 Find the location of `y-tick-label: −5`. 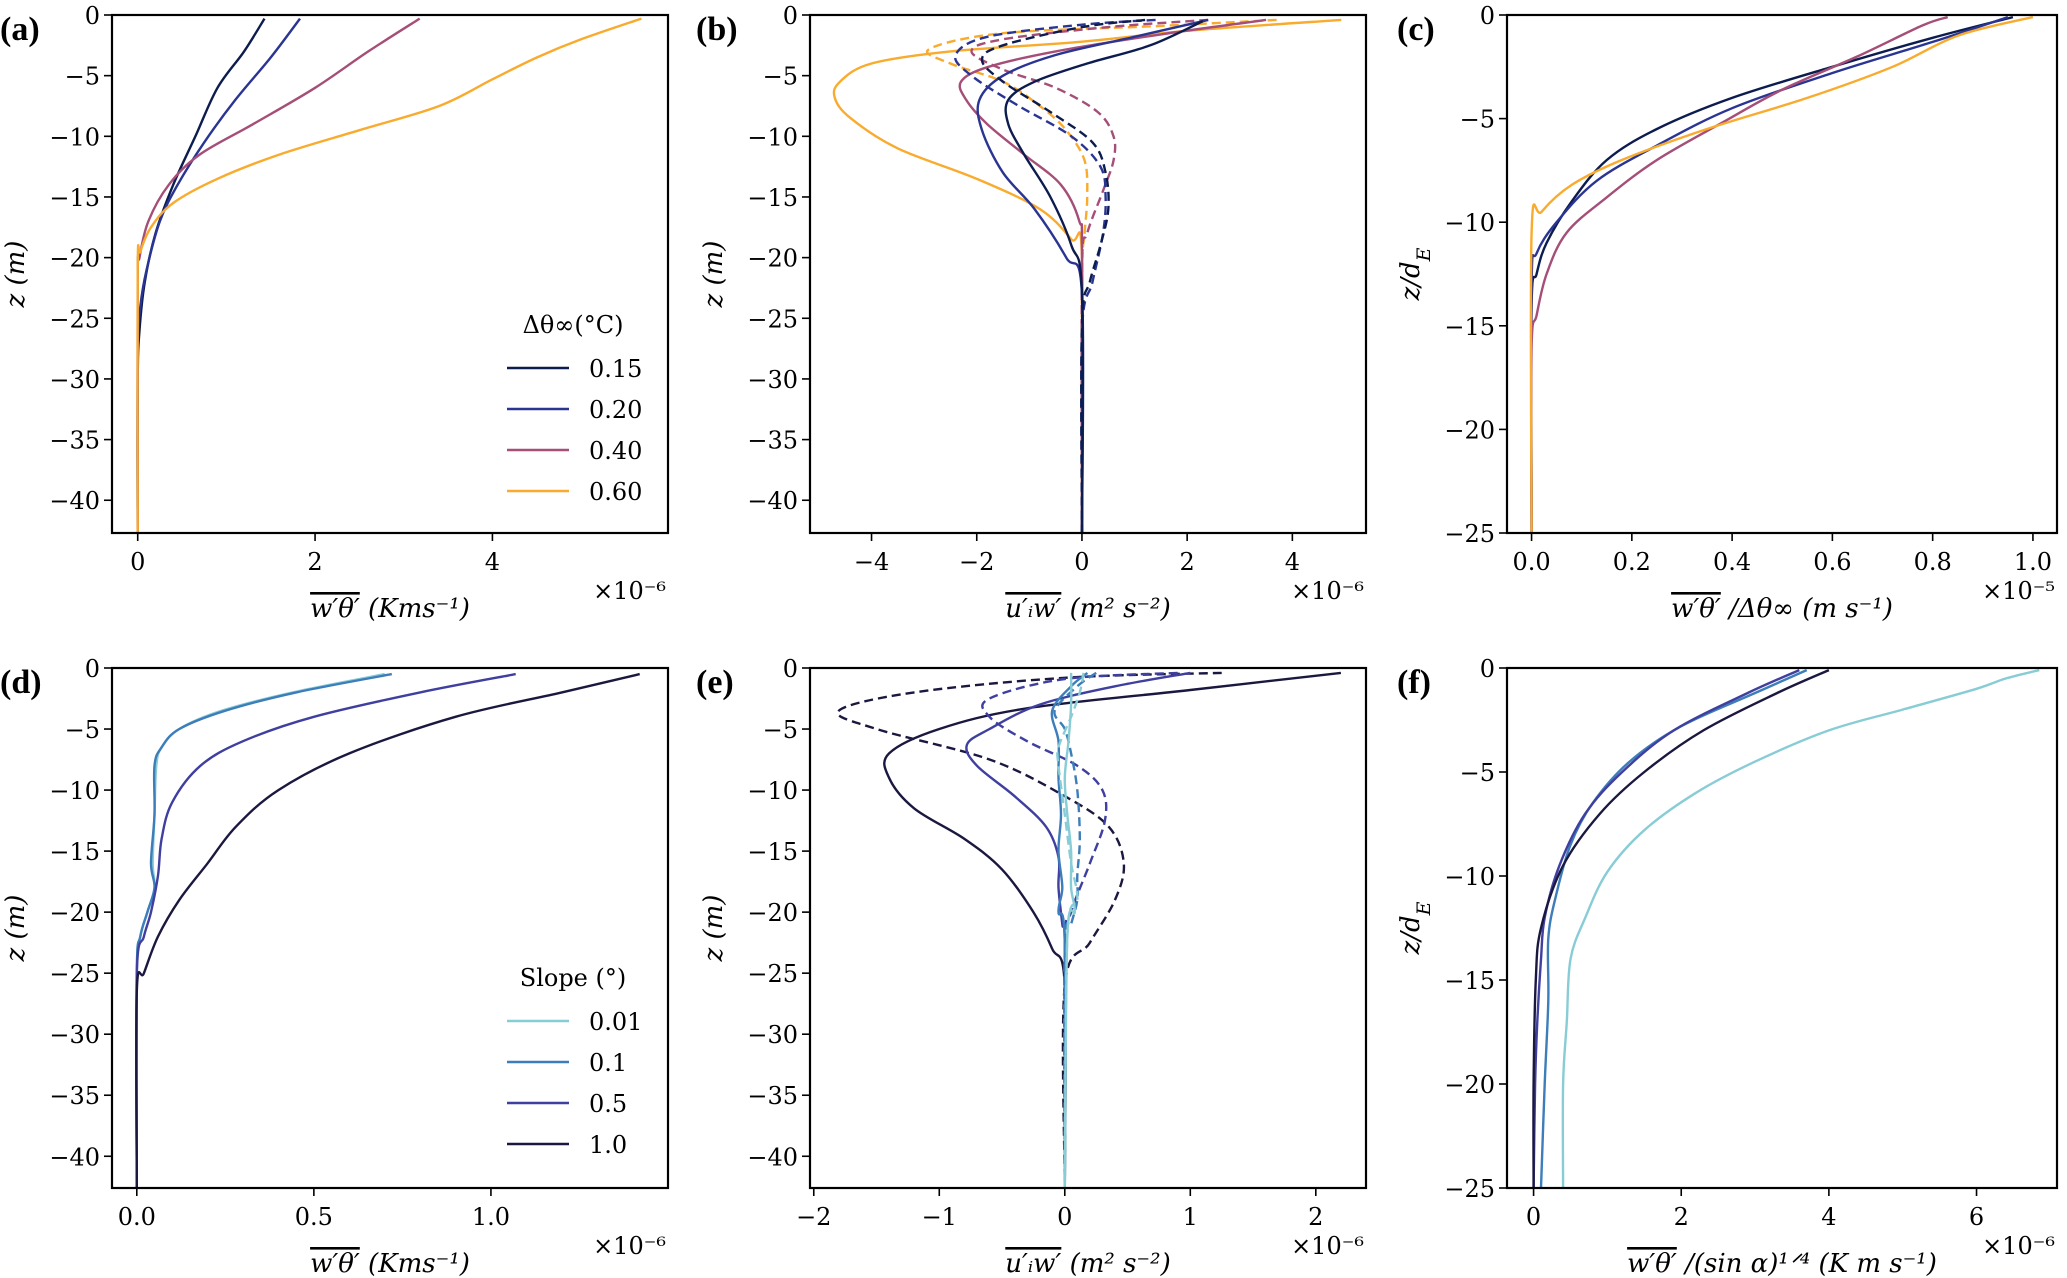

y-tick-label: −5 is located at coordinates (780, 730).